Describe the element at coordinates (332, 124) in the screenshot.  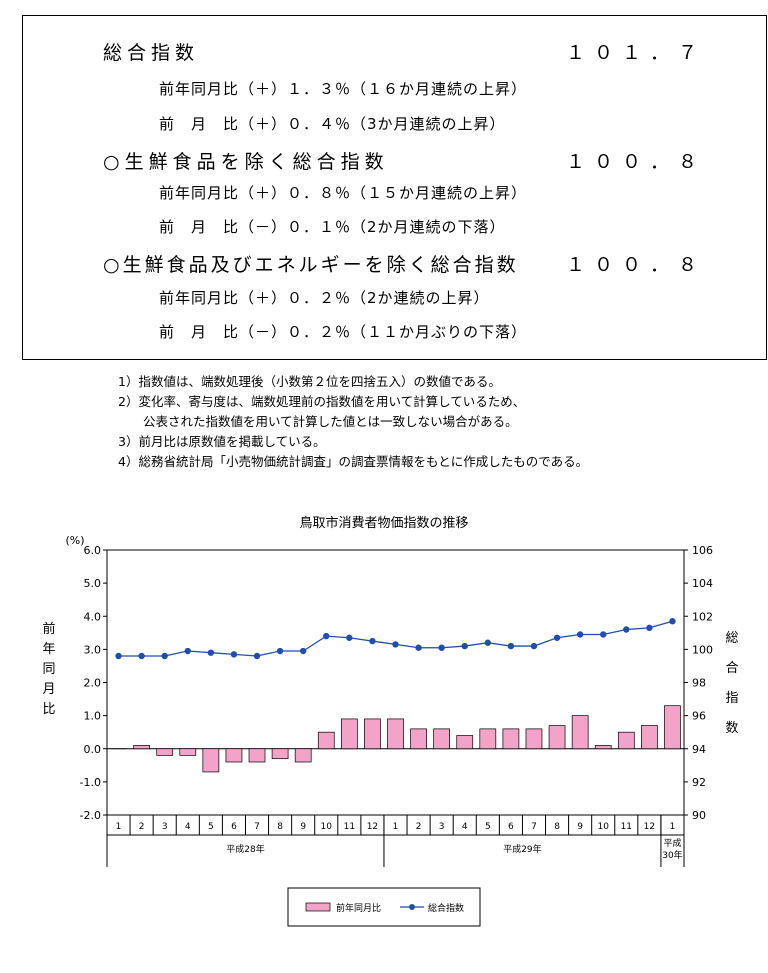
I see `item-1-mom: 前 月 比（＋）０．４％（3か月連続の上昇）` at that location.